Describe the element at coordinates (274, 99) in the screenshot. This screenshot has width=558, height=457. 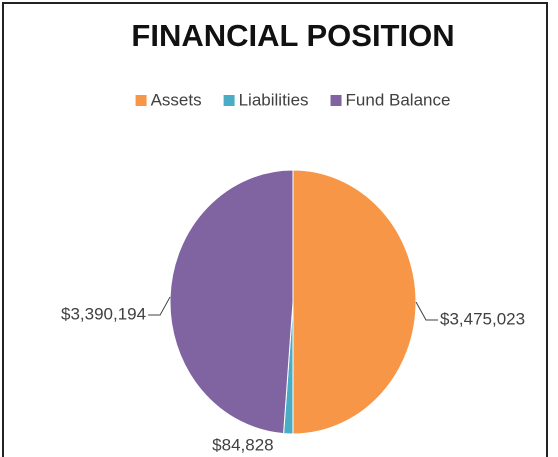
I see `legend-label: Liabilities` at that location.